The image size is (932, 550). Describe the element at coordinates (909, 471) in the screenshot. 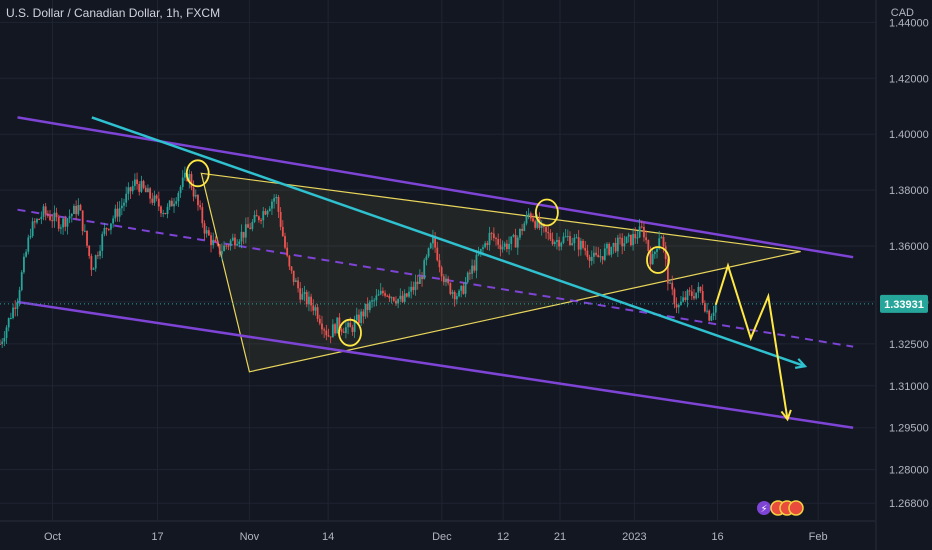

I see `y-tick-label: 1.28000` at that location.